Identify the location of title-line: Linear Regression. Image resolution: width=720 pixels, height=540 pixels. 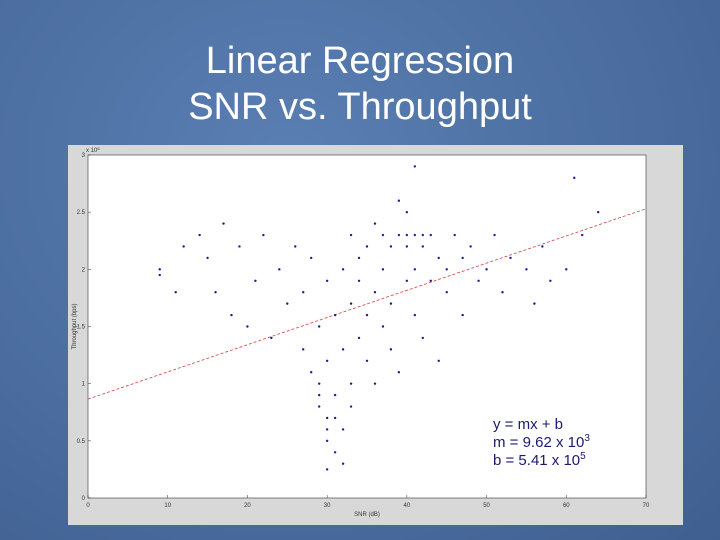
(360, 61).